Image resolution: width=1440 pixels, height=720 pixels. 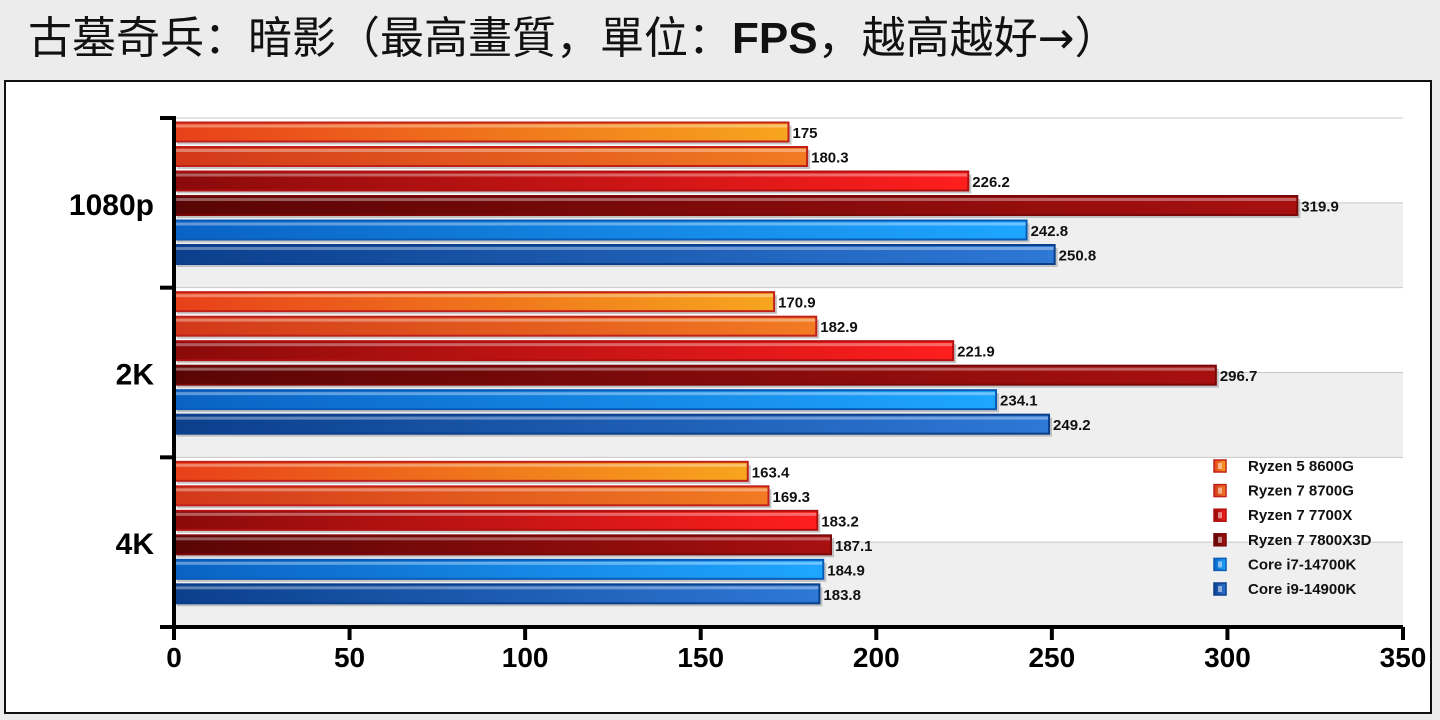 I want to click on data-label: 175, so click(x=805, y=133).